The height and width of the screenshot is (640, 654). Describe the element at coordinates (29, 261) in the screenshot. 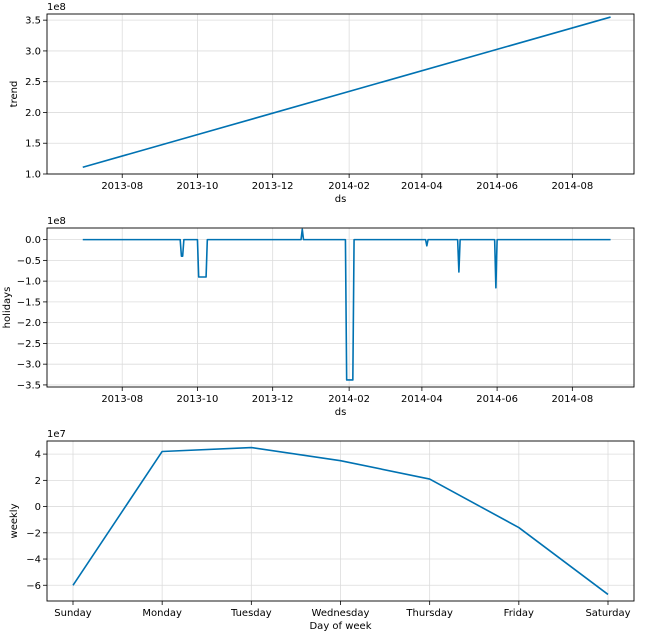

I see `y-tick-label: −0.5` at that location.